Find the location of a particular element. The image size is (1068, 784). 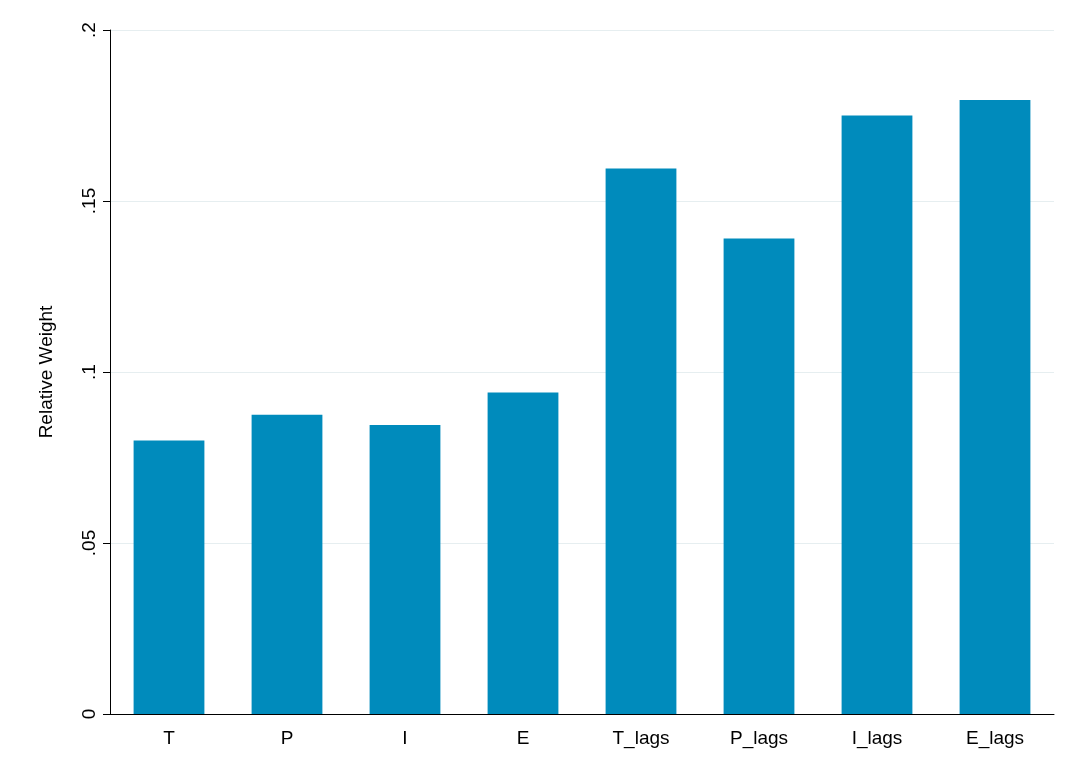

x-tick-label: I is located at coordinates (405, 737).